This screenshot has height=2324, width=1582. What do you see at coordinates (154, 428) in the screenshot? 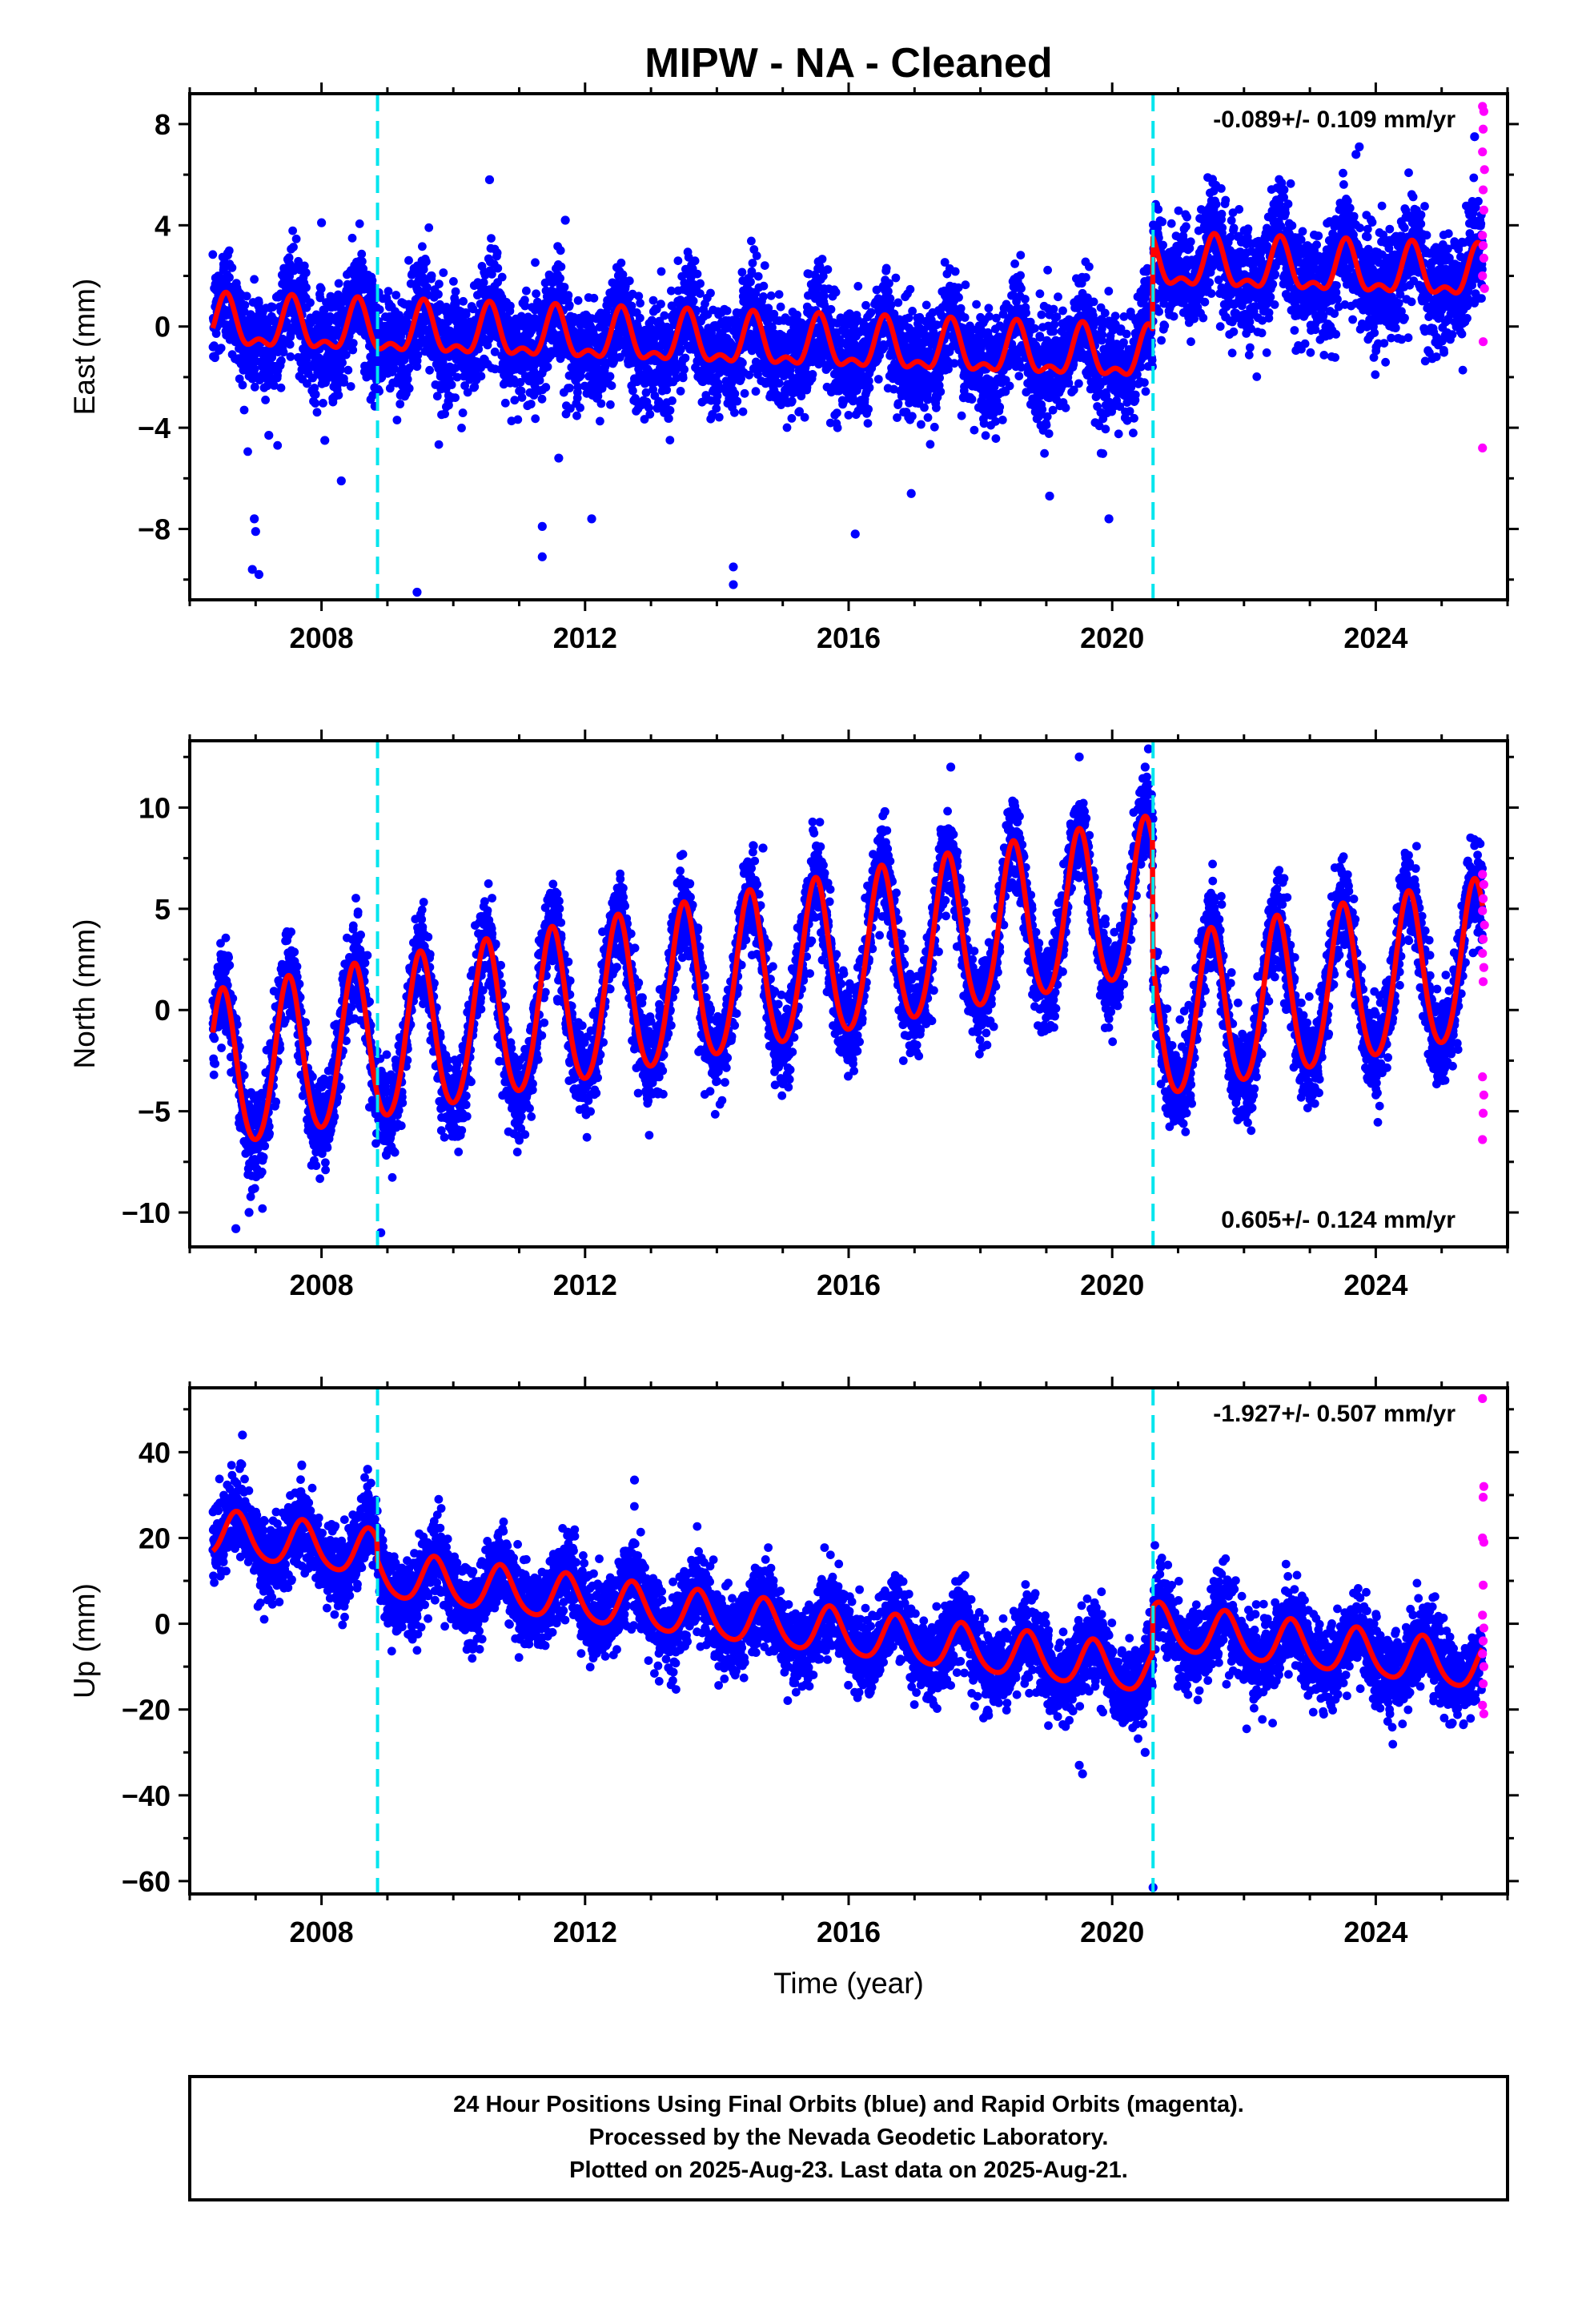
I see `y-tick-label: −4` at bounding box center [154, 428].